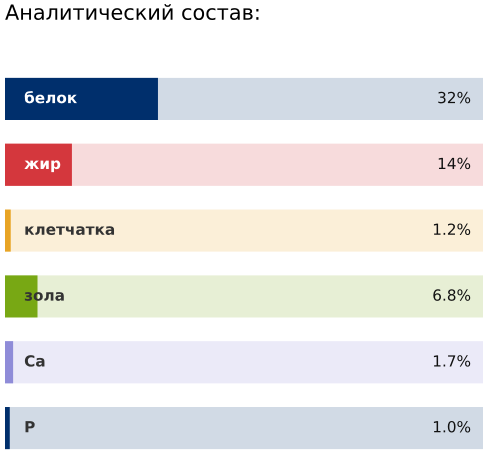 Image resolution: width=485 pixels, height=461 pixels. What do you see at coordinates (42, 166) in the screenshot?
I see `y-tick-label: жир` at bounding box center [42, 166].